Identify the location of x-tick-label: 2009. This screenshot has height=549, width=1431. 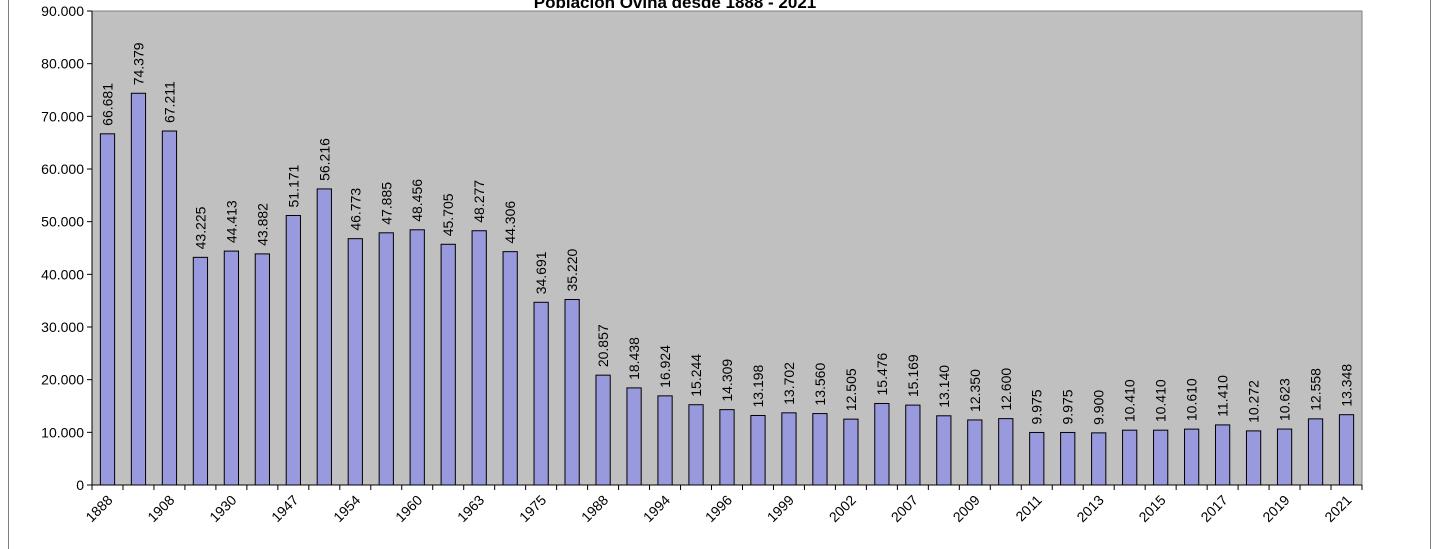
(966, 508).